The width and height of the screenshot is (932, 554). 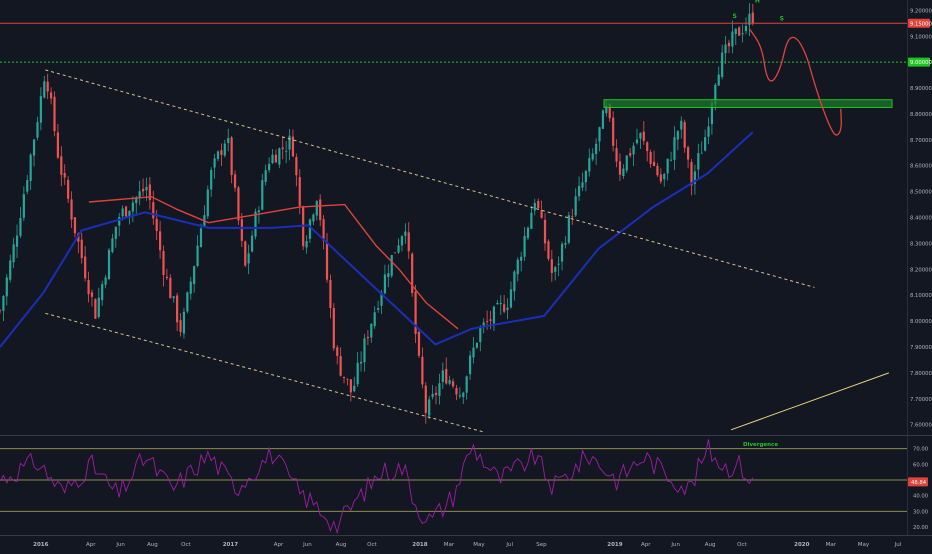 What do you see at coordinates (735, 16) in the screenshot?
I see `pattern-label-1: S` at bounding box center [735, 16].